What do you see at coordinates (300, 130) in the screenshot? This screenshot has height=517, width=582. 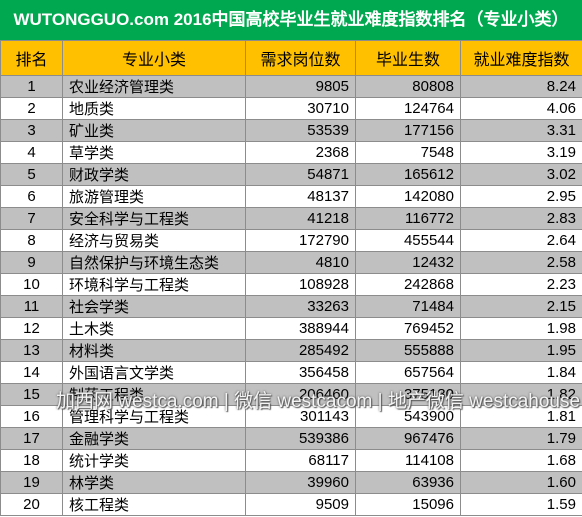 I see `table-cell: 53539` at bounding box center [300, 130].